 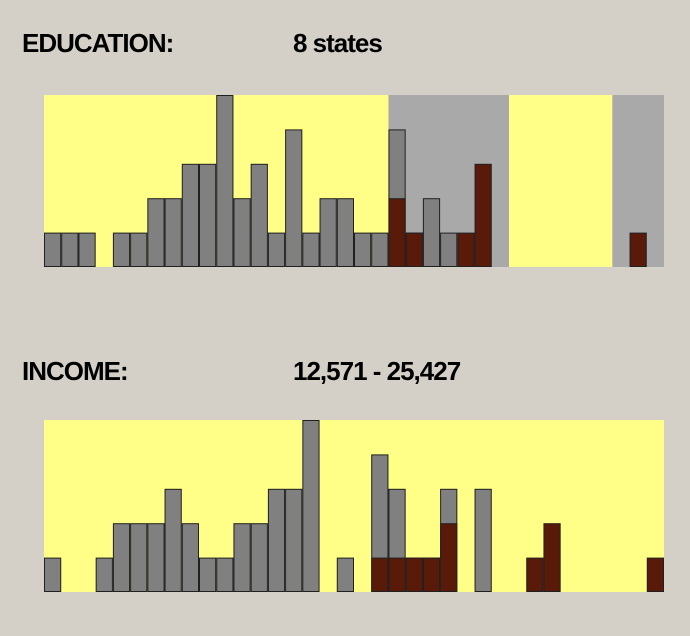 I want to click on income-range-value: 12,571 - 25,427, so click(x=377, y=371).